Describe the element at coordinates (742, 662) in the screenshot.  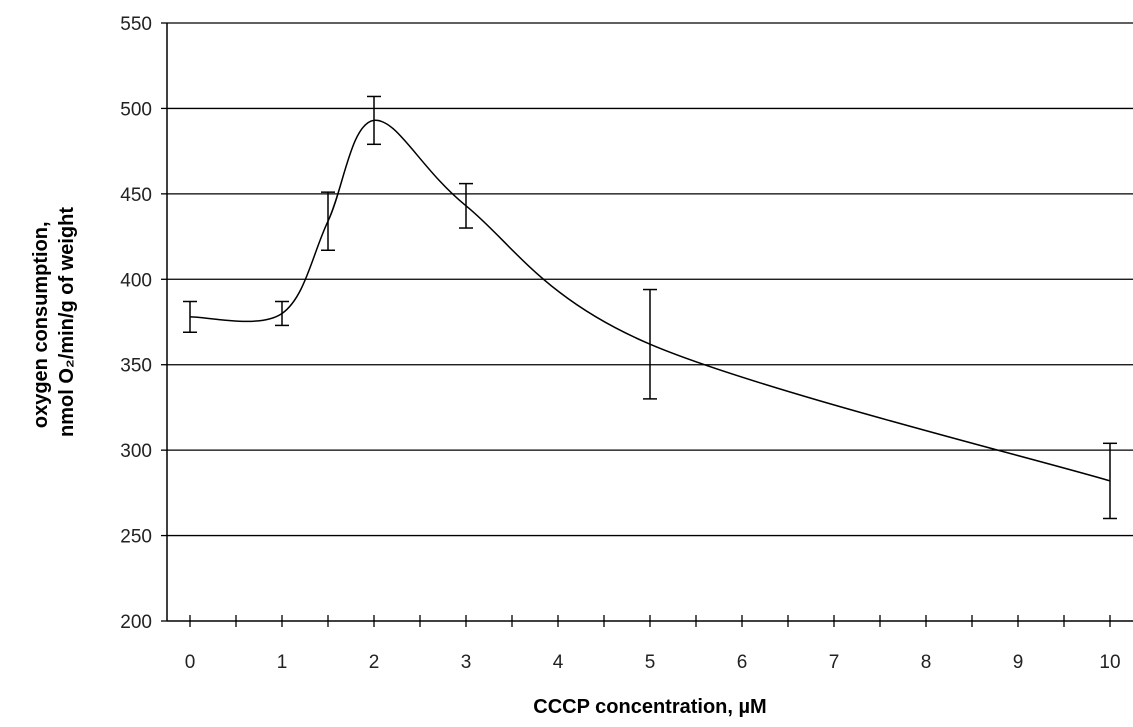
I see `x-tick-label: 6` at that location.